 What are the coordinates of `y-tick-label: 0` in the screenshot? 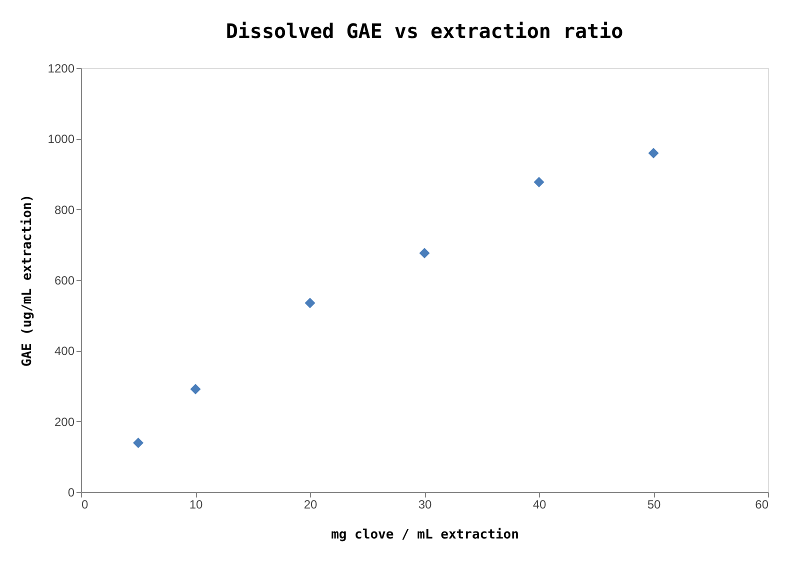 It's located at (71, 493).